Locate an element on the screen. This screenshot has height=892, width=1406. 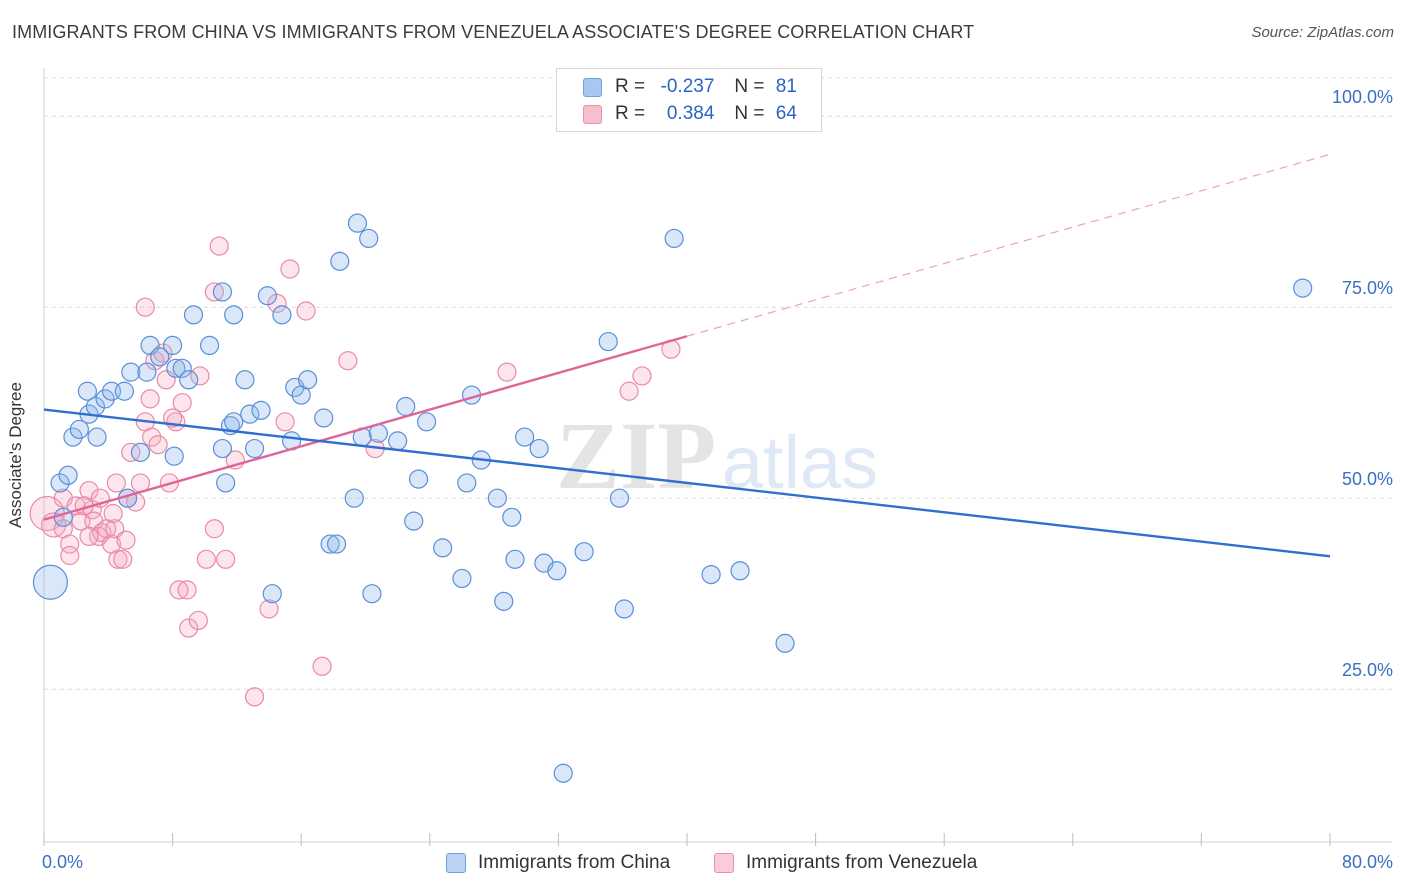
legend-r-value: -0.237 is located at coordinates (687, 86).